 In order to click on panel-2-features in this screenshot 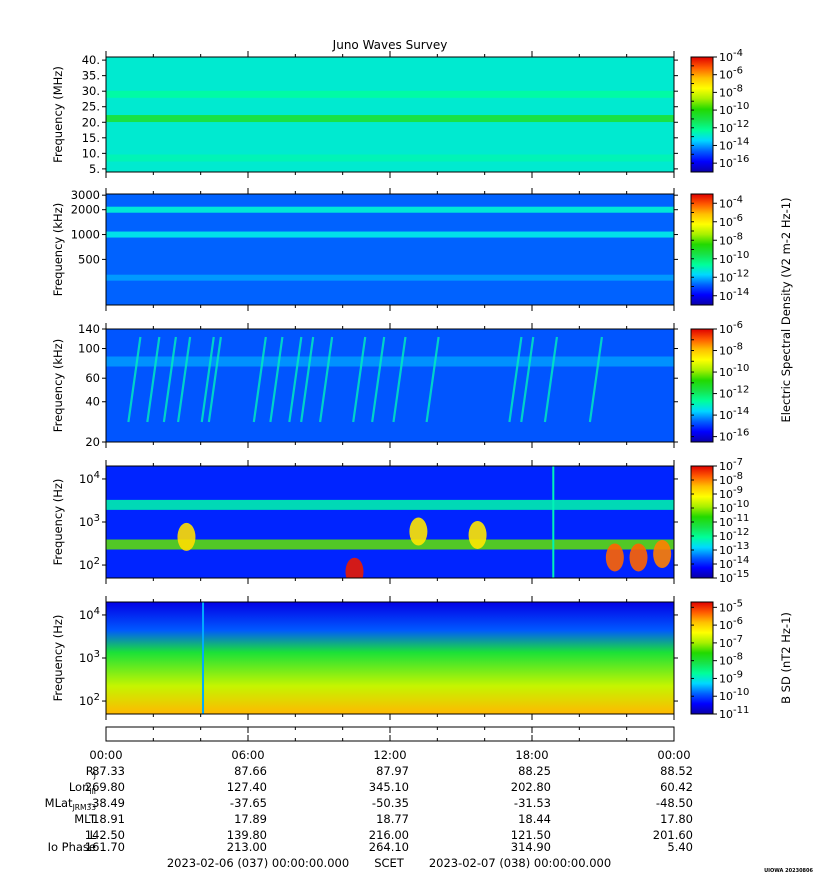, I will do `click(390, 243)`.